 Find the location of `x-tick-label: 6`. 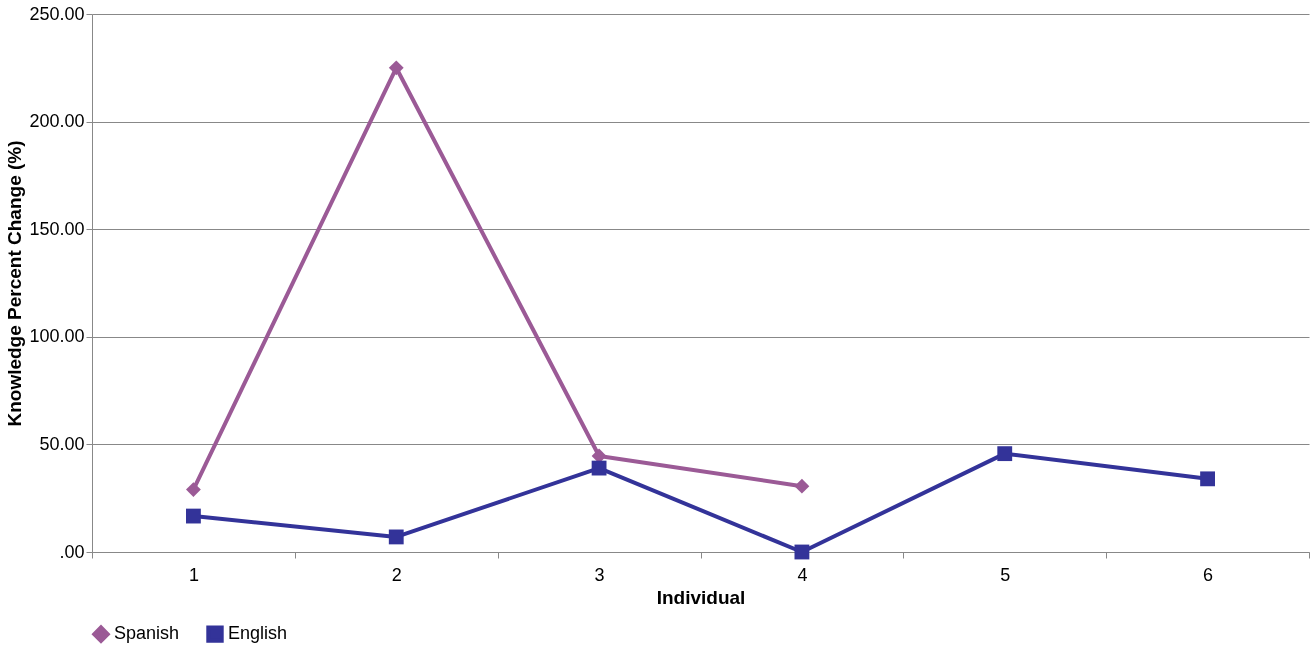

x-tick-label: 6 is located at coordinates (1208, 574).